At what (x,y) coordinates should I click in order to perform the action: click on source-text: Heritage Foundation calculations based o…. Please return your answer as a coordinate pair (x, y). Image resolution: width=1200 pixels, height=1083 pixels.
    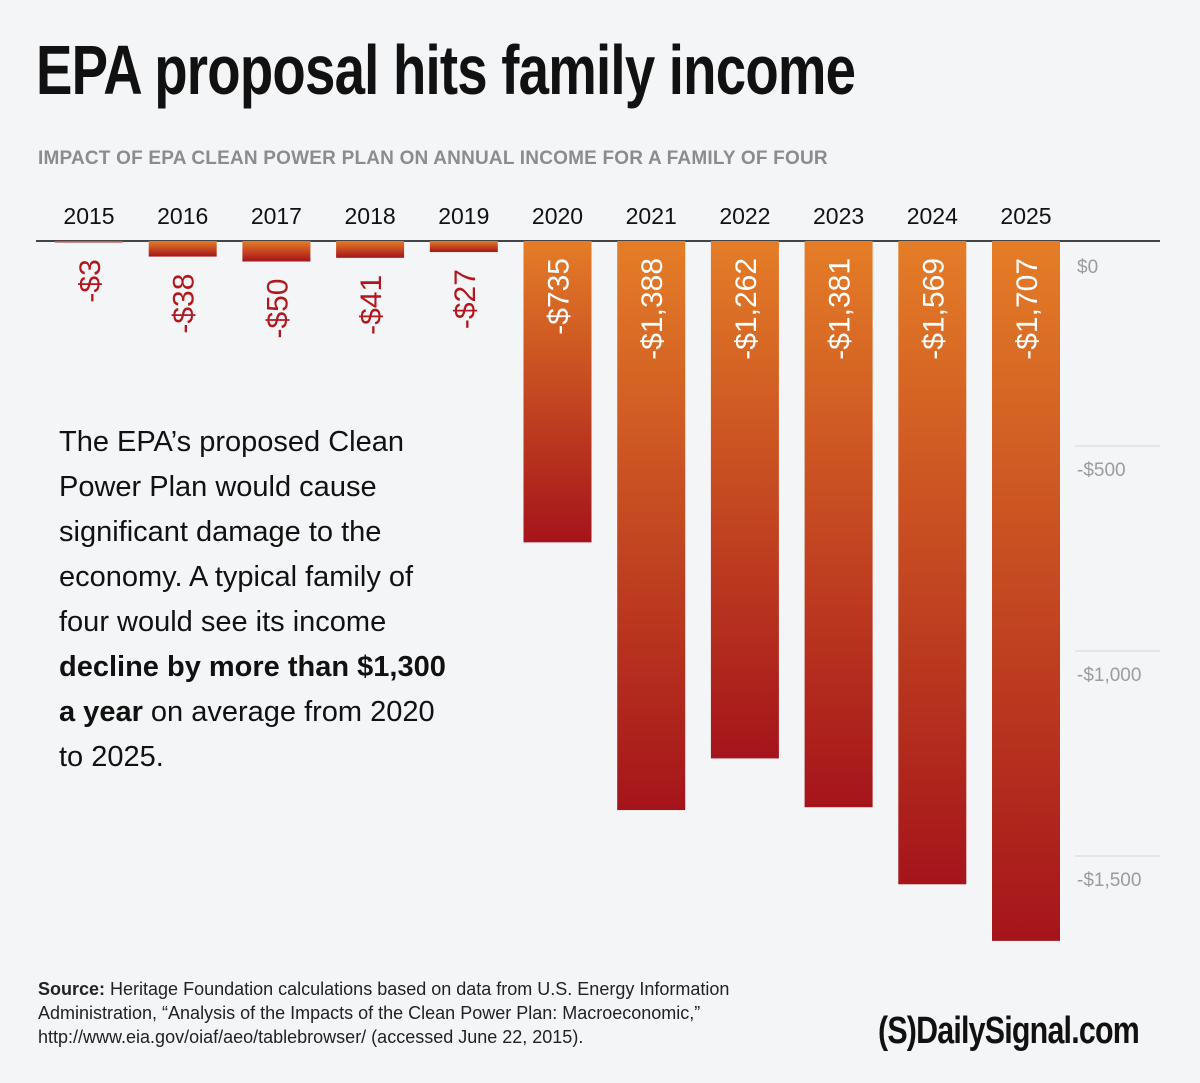
    Looking at the image, I should click on (384, 1013).